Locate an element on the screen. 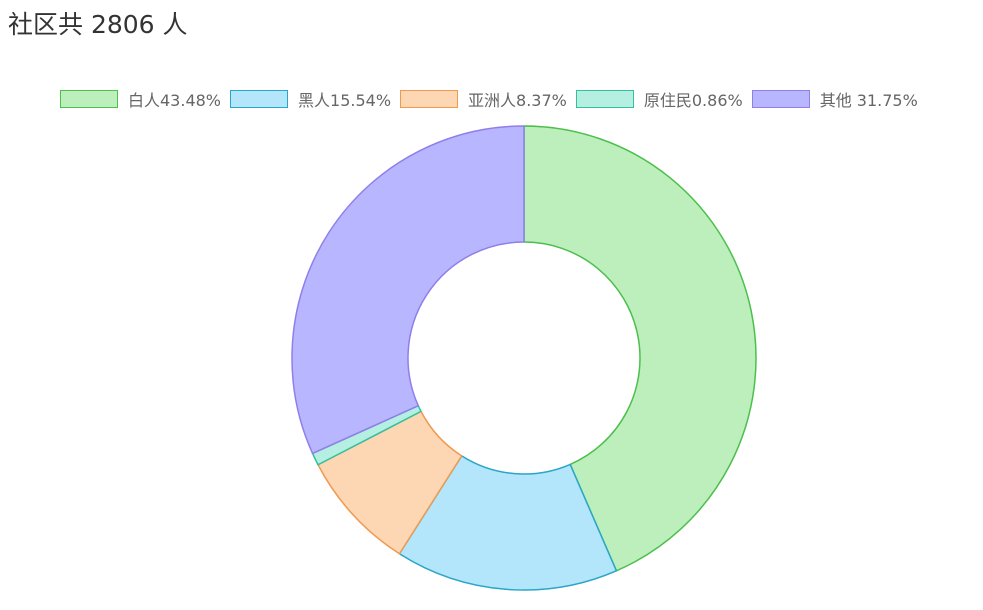  legend-item-asian: 亚洲人8.37% is located at coordinates (483, 99).